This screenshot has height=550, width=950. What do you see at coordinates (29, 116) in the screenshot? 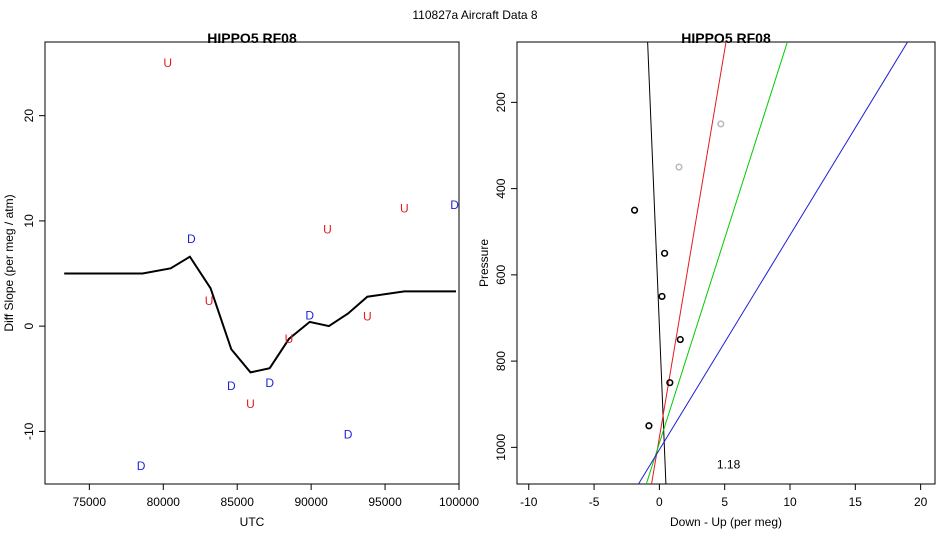
I see `left-y-tick-label: 20` at bounding box center [29, 116].